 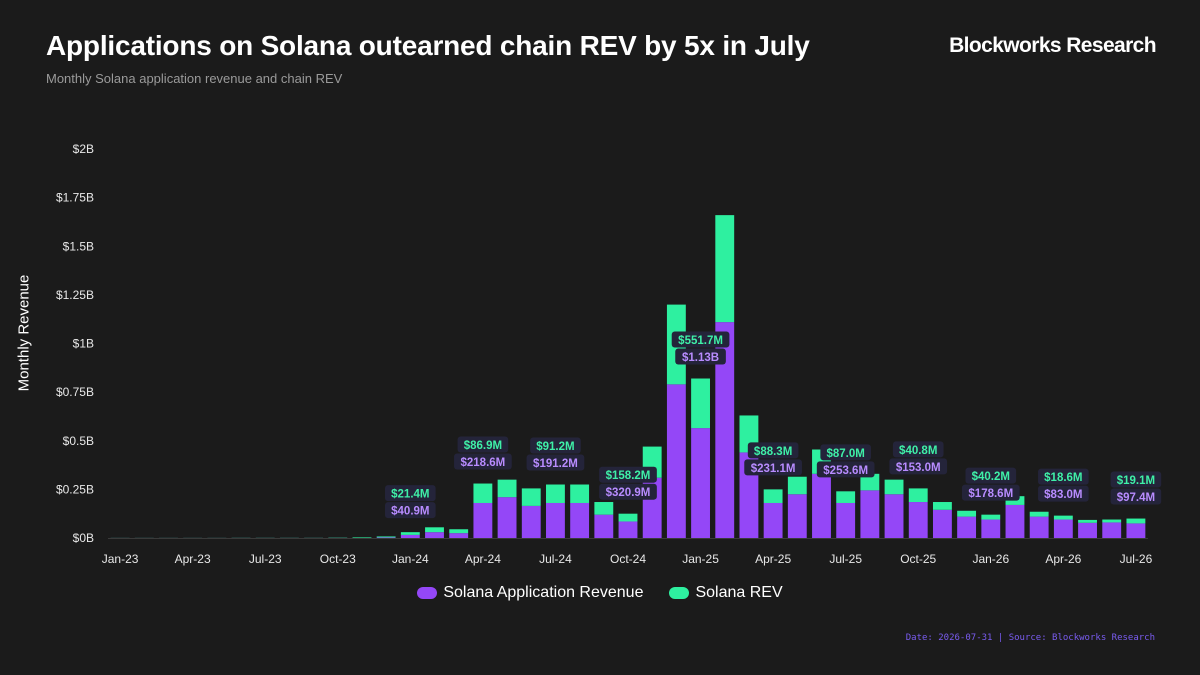 What do you see at coordinates (990, 559) in the screenshot?
I see `x-tick-label: Jan-26` at bounding box center [990, 559].